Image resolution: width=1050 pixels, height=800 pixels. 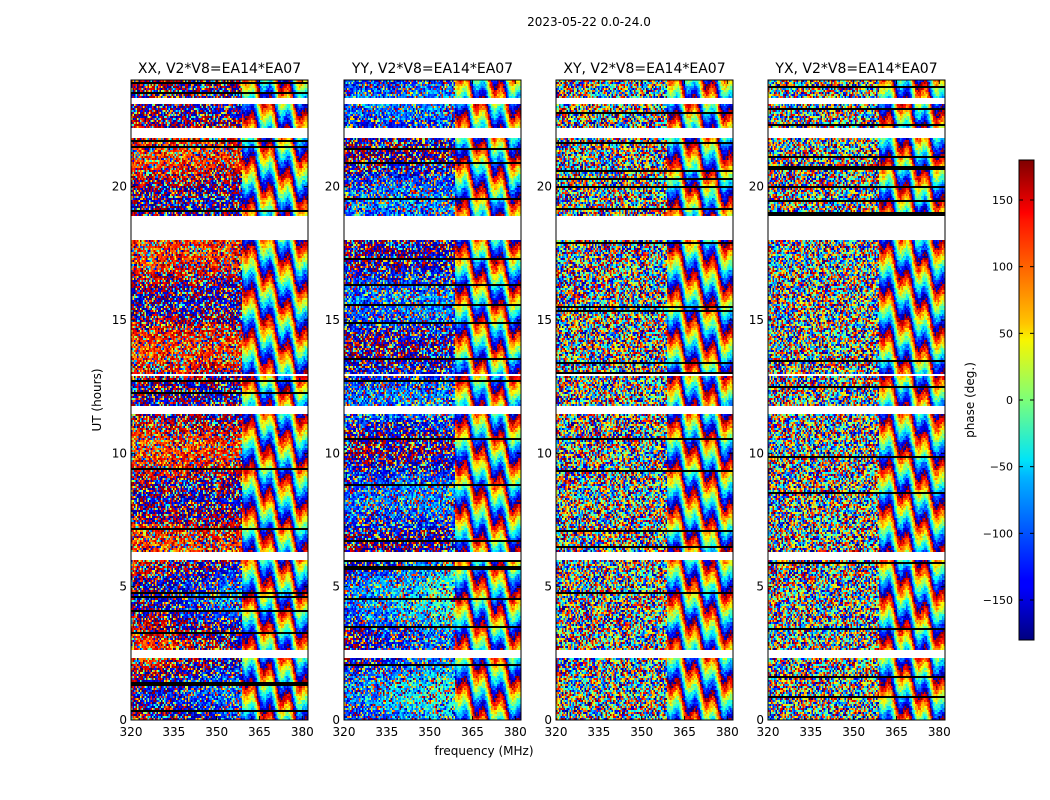 What do you see at coordinates (589, 22) in the screenshot?
I see `figure-suptitle: 2023-05-22 0.0-24.0` at bounding box center [589, 22].